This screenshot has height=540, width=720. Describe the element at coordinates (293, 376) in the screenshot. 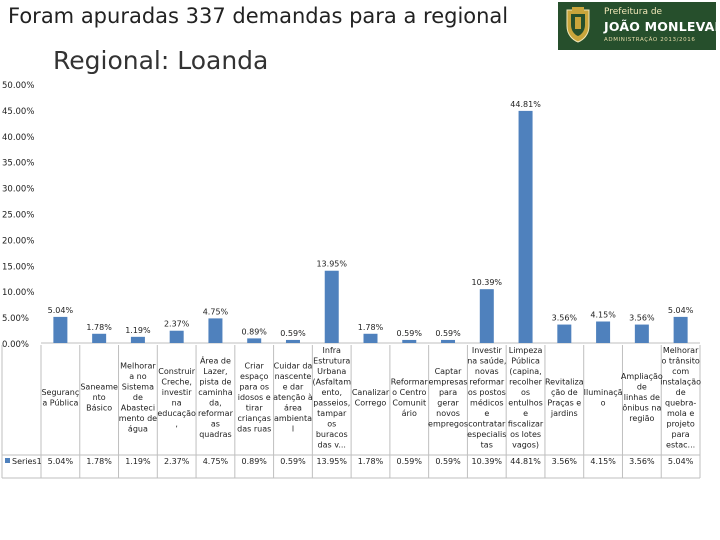

I see `category-label: nascente` at that location.